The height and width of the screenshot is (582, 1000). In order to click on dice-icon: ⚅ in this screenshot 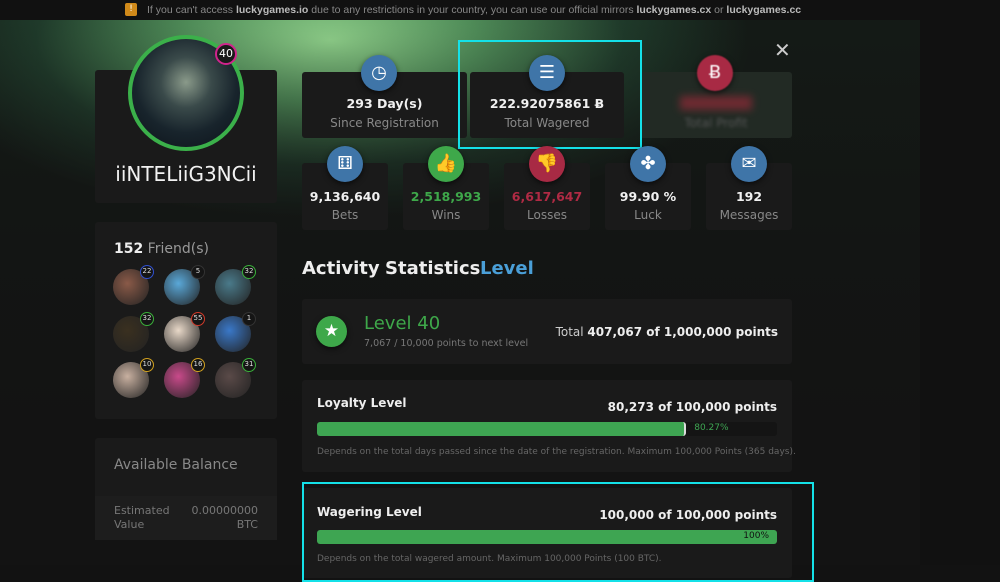, I will do `click(345, 164)`.